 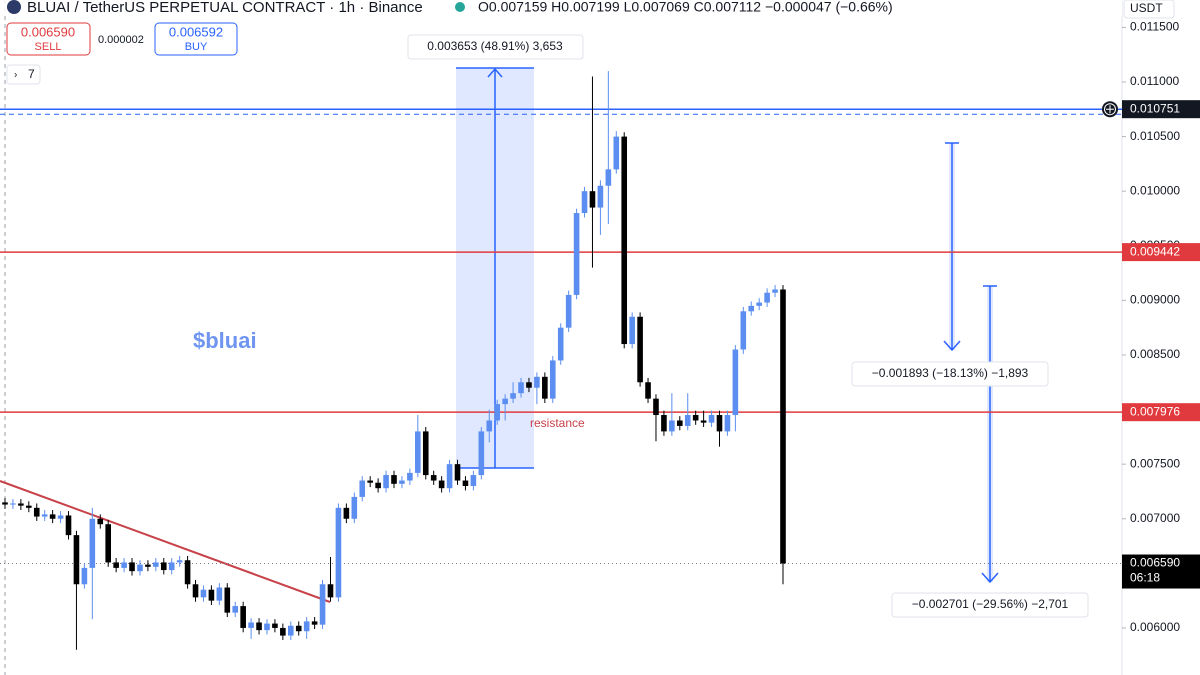 I want to click on header-bg, so click(x=561, y=8).